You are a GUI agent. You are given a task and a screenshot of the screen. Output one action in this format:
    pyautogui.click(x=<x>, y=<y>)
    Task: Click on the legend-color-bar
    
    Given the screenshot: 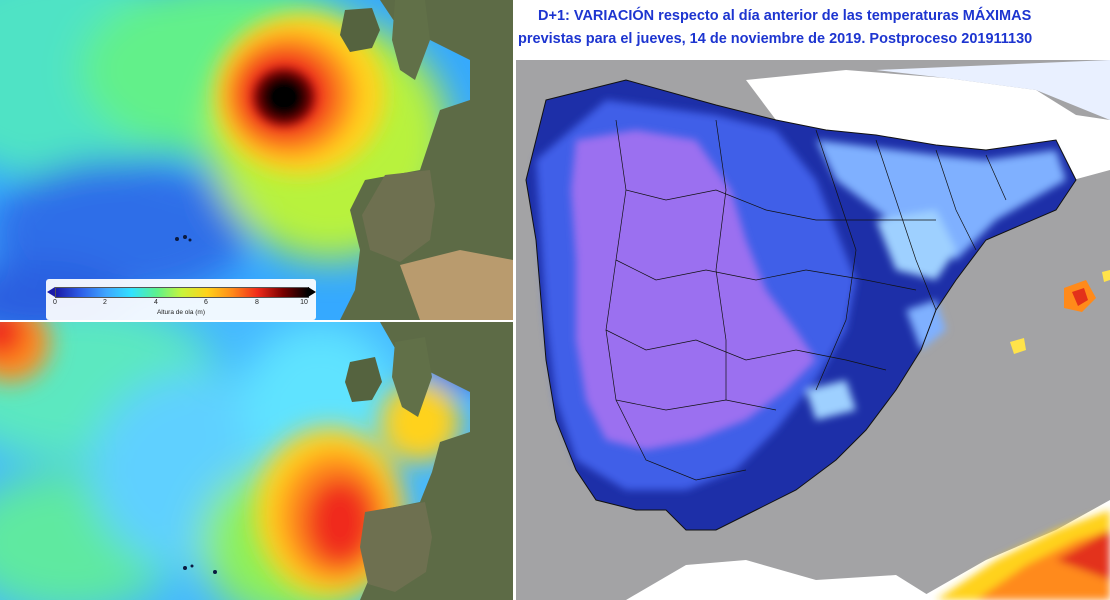 What is the action you would take?
    pyautogui.click(x=182, y=292)
    